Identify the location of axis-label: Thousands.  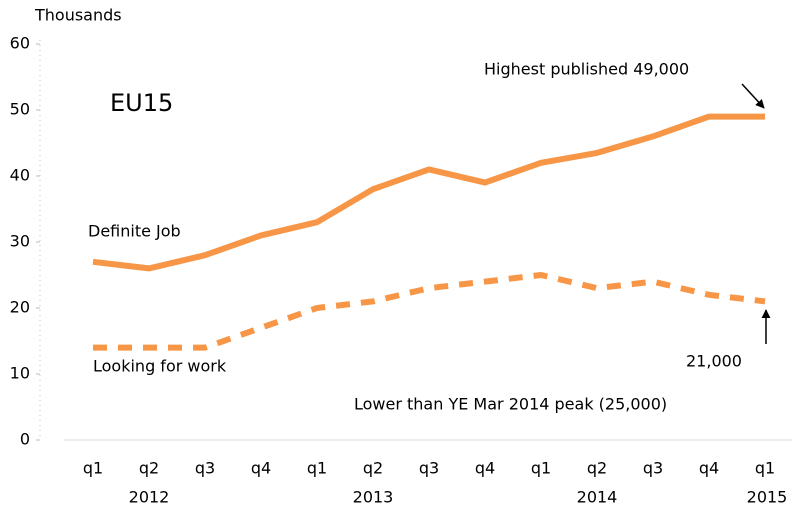
(78, 15).